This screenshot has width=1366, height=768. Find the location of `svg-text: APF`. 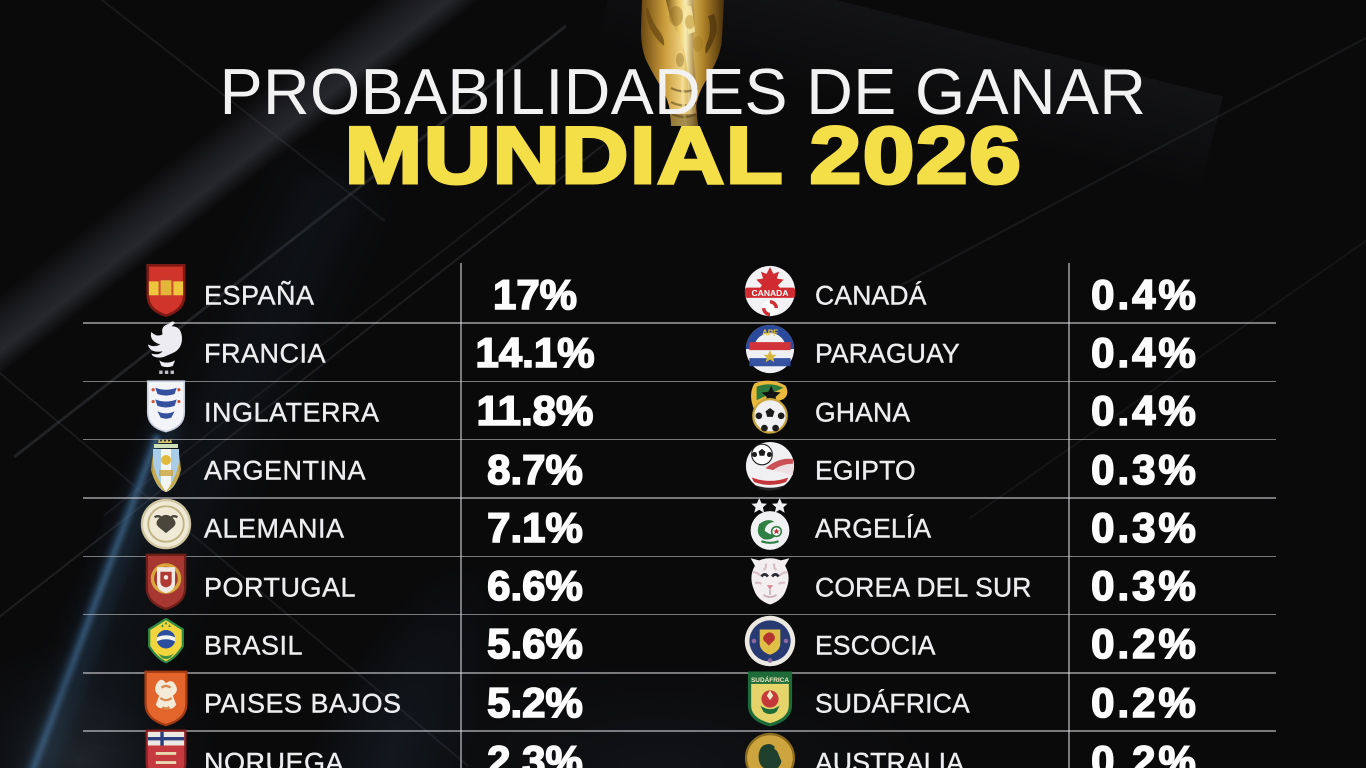

svg-text: APF is located at coordinates (770, 333).